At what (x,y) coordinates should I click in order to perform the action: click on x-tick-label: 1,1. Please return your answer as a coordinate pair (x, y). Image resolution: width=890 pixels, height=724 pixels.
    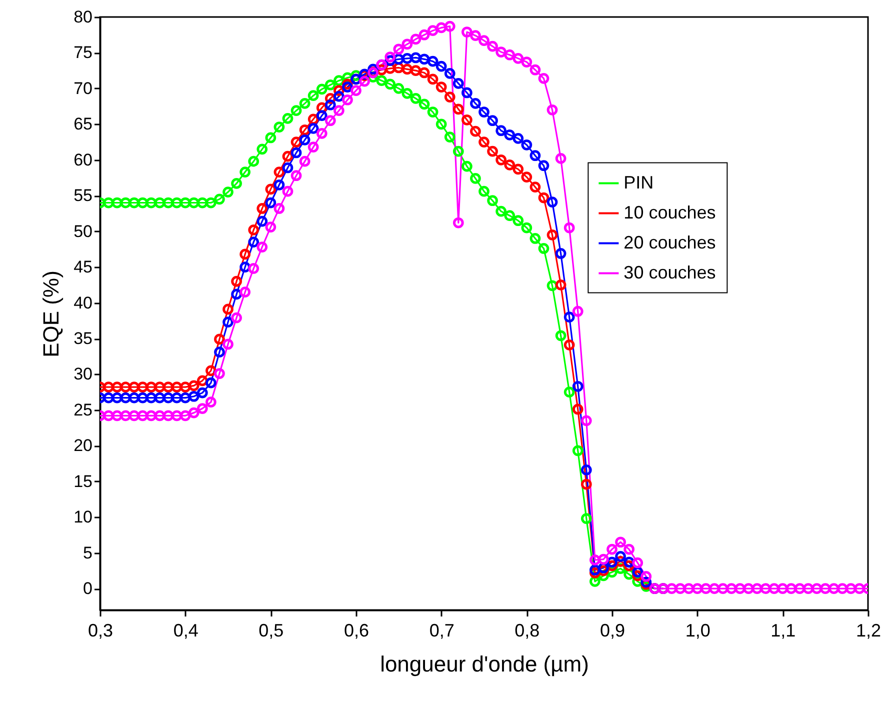
    Looking at the image, I should click on (783, 630).